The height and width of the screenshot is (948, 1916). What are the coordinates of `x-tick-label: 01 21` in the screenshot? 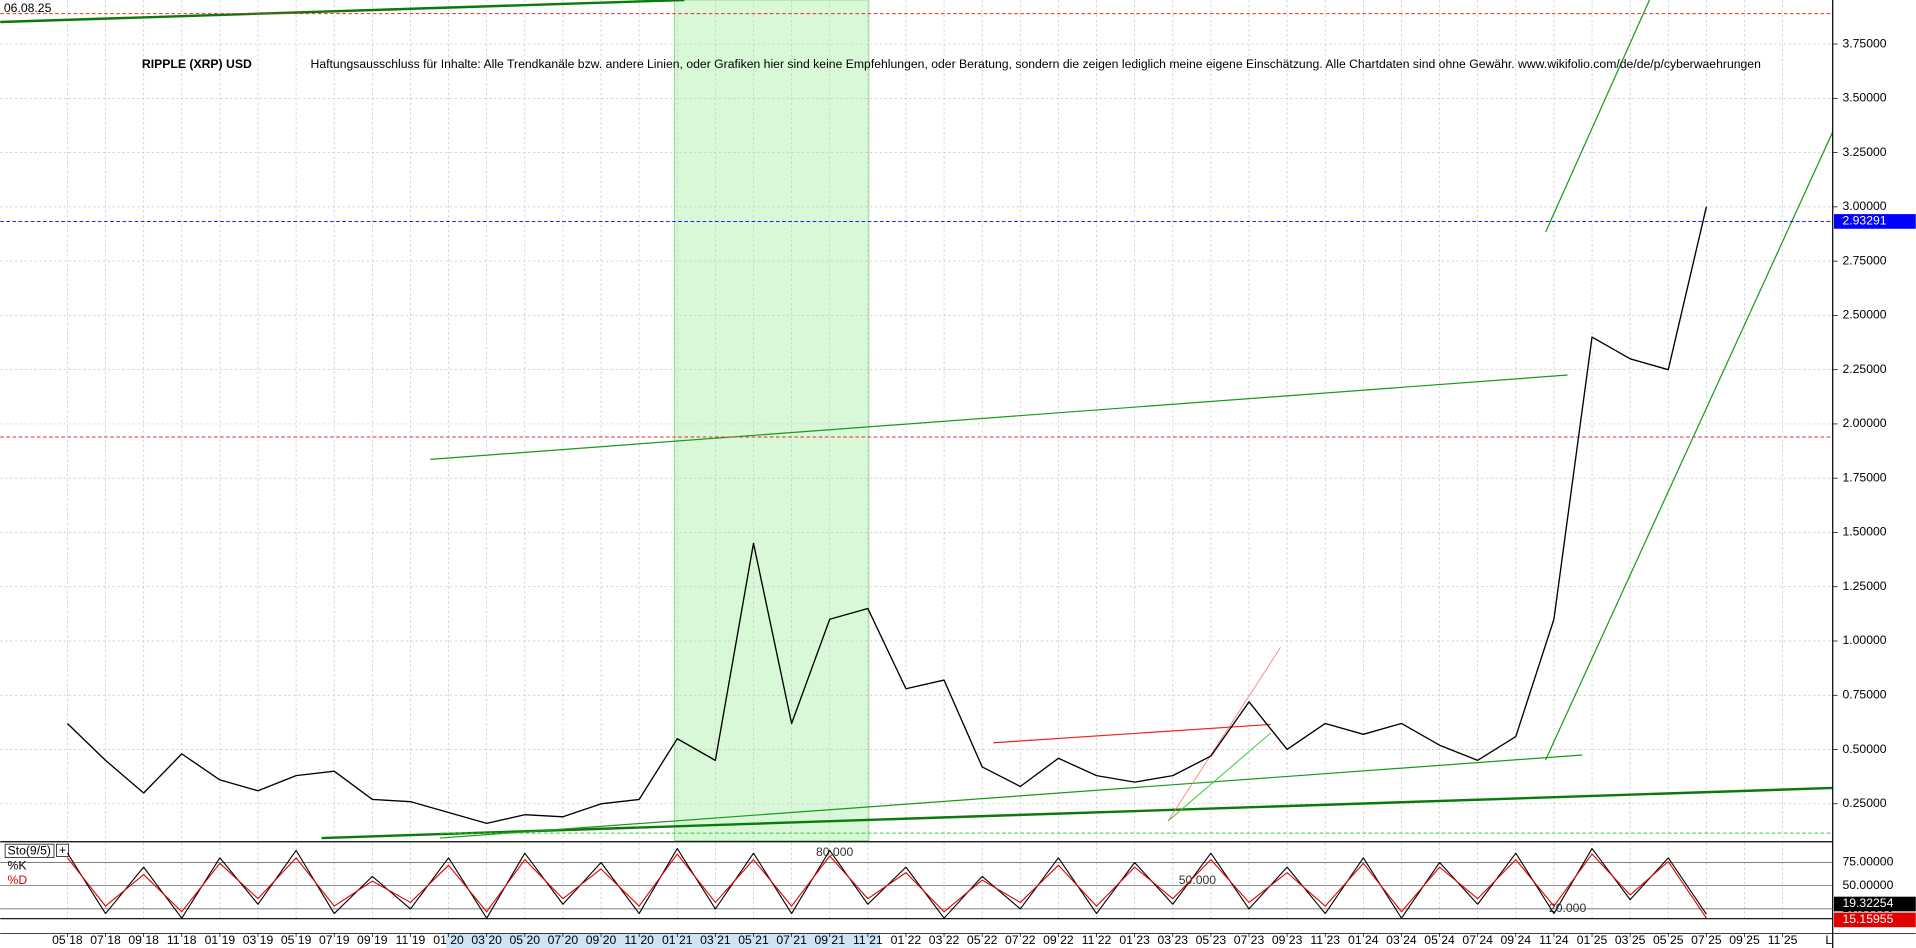 It's located at (677, 940).